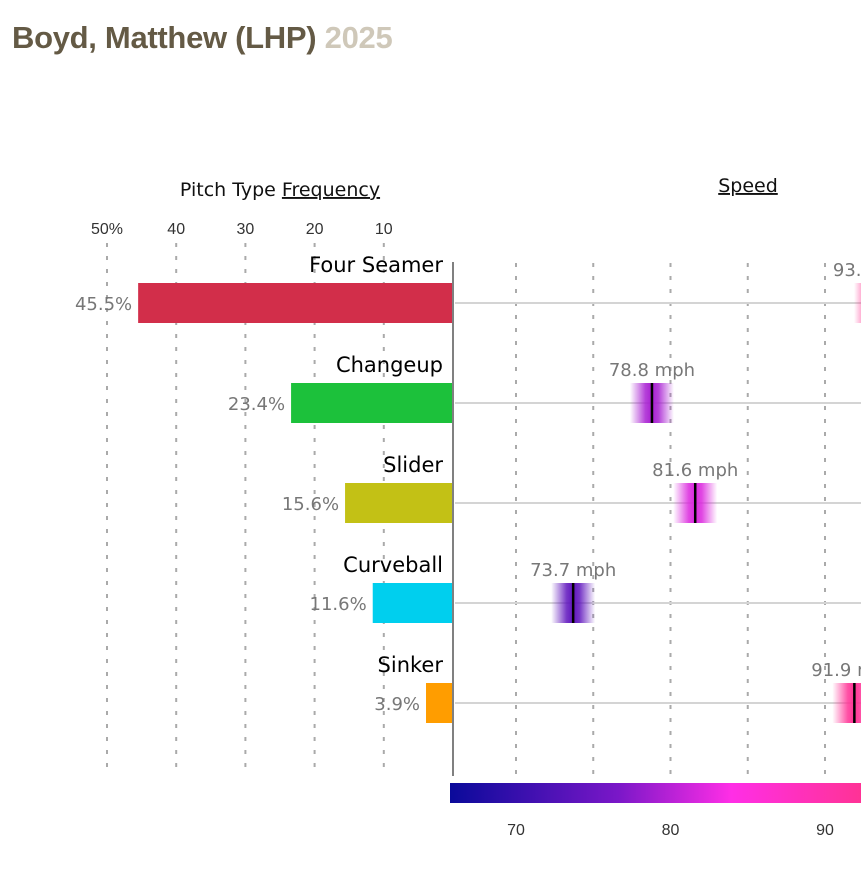 The width and height of the screenshot is (861, 870). What do you see at coordinates (573, 570) in the screenshot?
I see `speed-value-label: 73.7 mph` at bounding box center [573, 570].